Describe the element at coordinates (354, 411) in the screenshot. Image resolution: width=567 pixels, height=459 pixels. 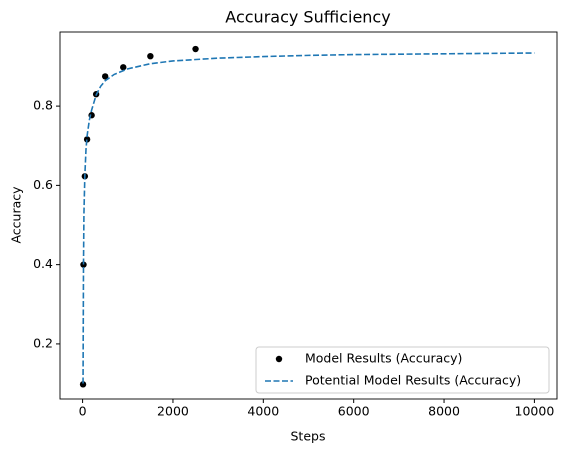
I see `x-tick-label: 6000` at that location.